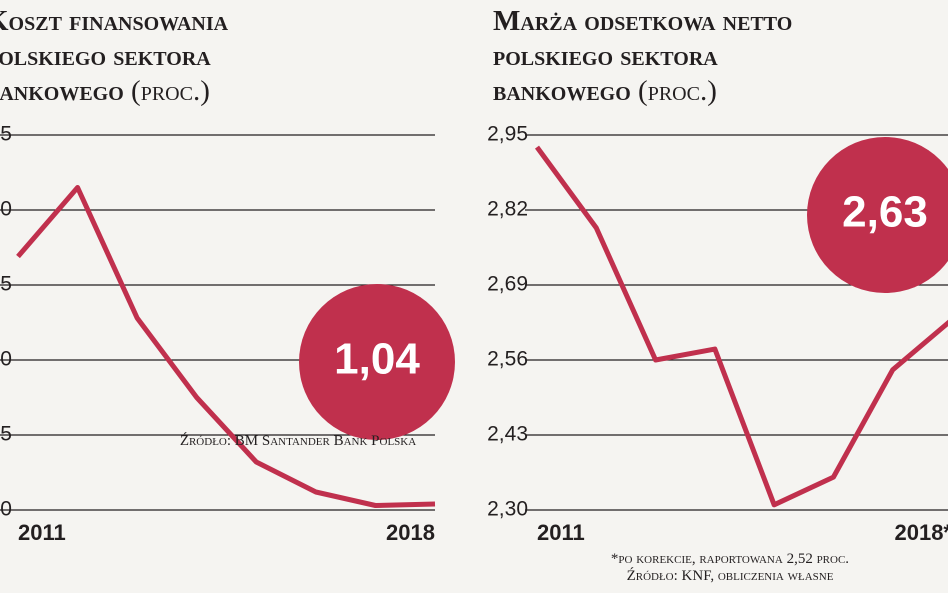 The width and height of the screenshot is (948, 593). What do you see at coordinates (6, 209) in the screenshot?
I see `y-tick-label: 3,0` at bounding box center [6, 209].